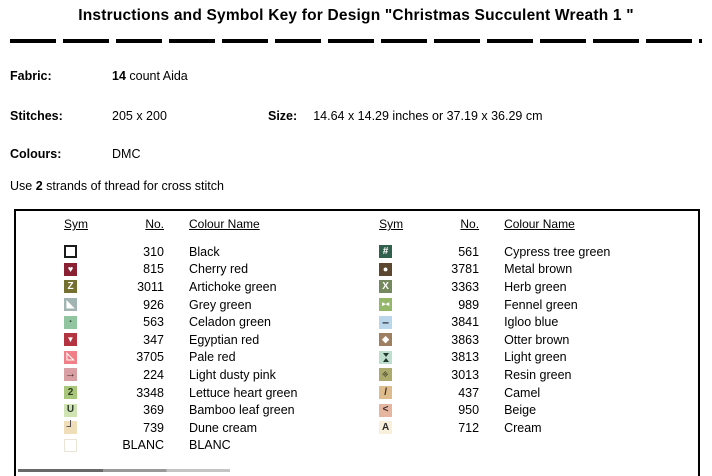 This screenshot has width=712, height=476. What do you see at coordinates (232, 374) in the screenshot?
I see `colour-name: Light dusty pink` at bounding box center [232, 374].